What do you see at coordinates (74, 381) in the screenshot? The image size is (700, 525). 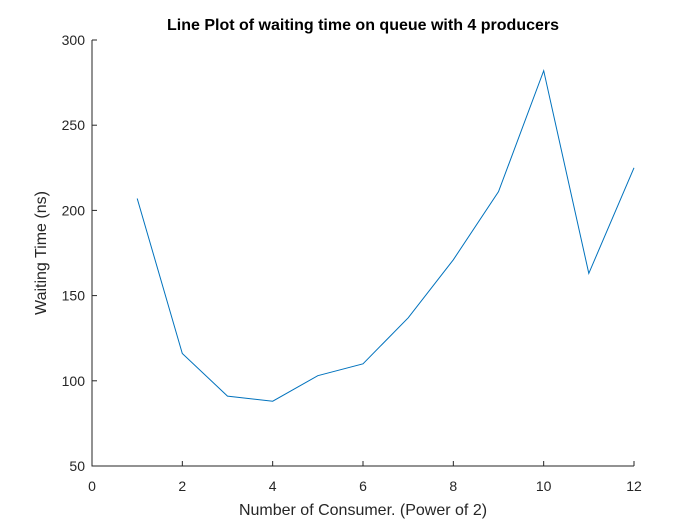 I see `y-tick-label: 100` at bounding box center [74, 381].